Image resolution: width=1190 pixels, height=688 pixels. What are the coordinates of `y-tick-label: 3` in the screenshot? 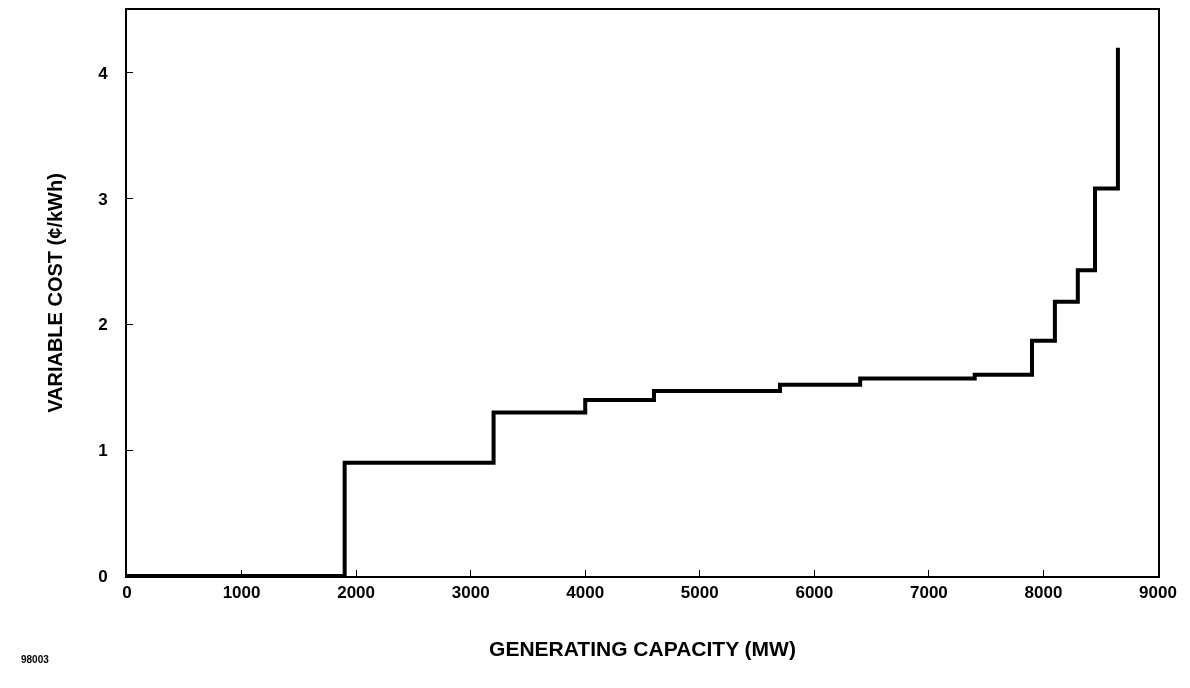 It's located at (103, 199).